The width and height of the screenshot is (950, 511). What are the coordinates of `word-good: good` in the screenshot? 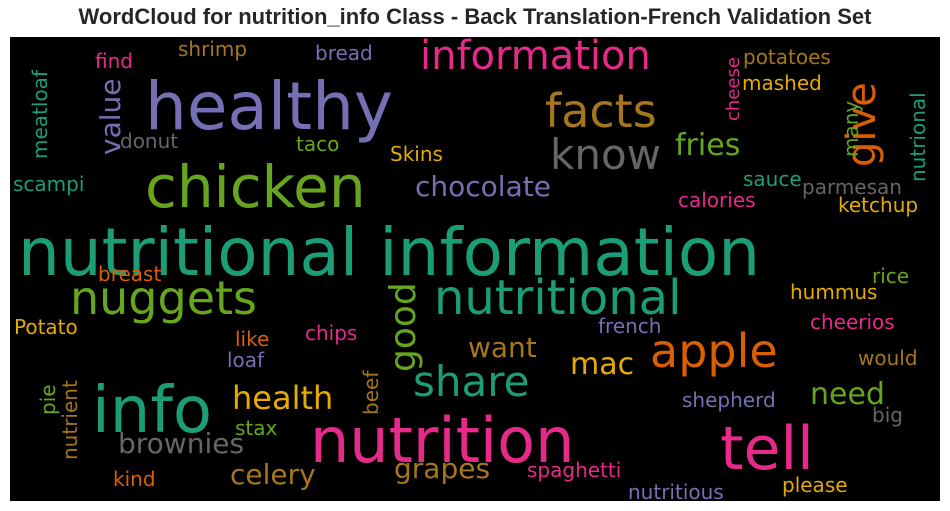 It's located at (403, 327).